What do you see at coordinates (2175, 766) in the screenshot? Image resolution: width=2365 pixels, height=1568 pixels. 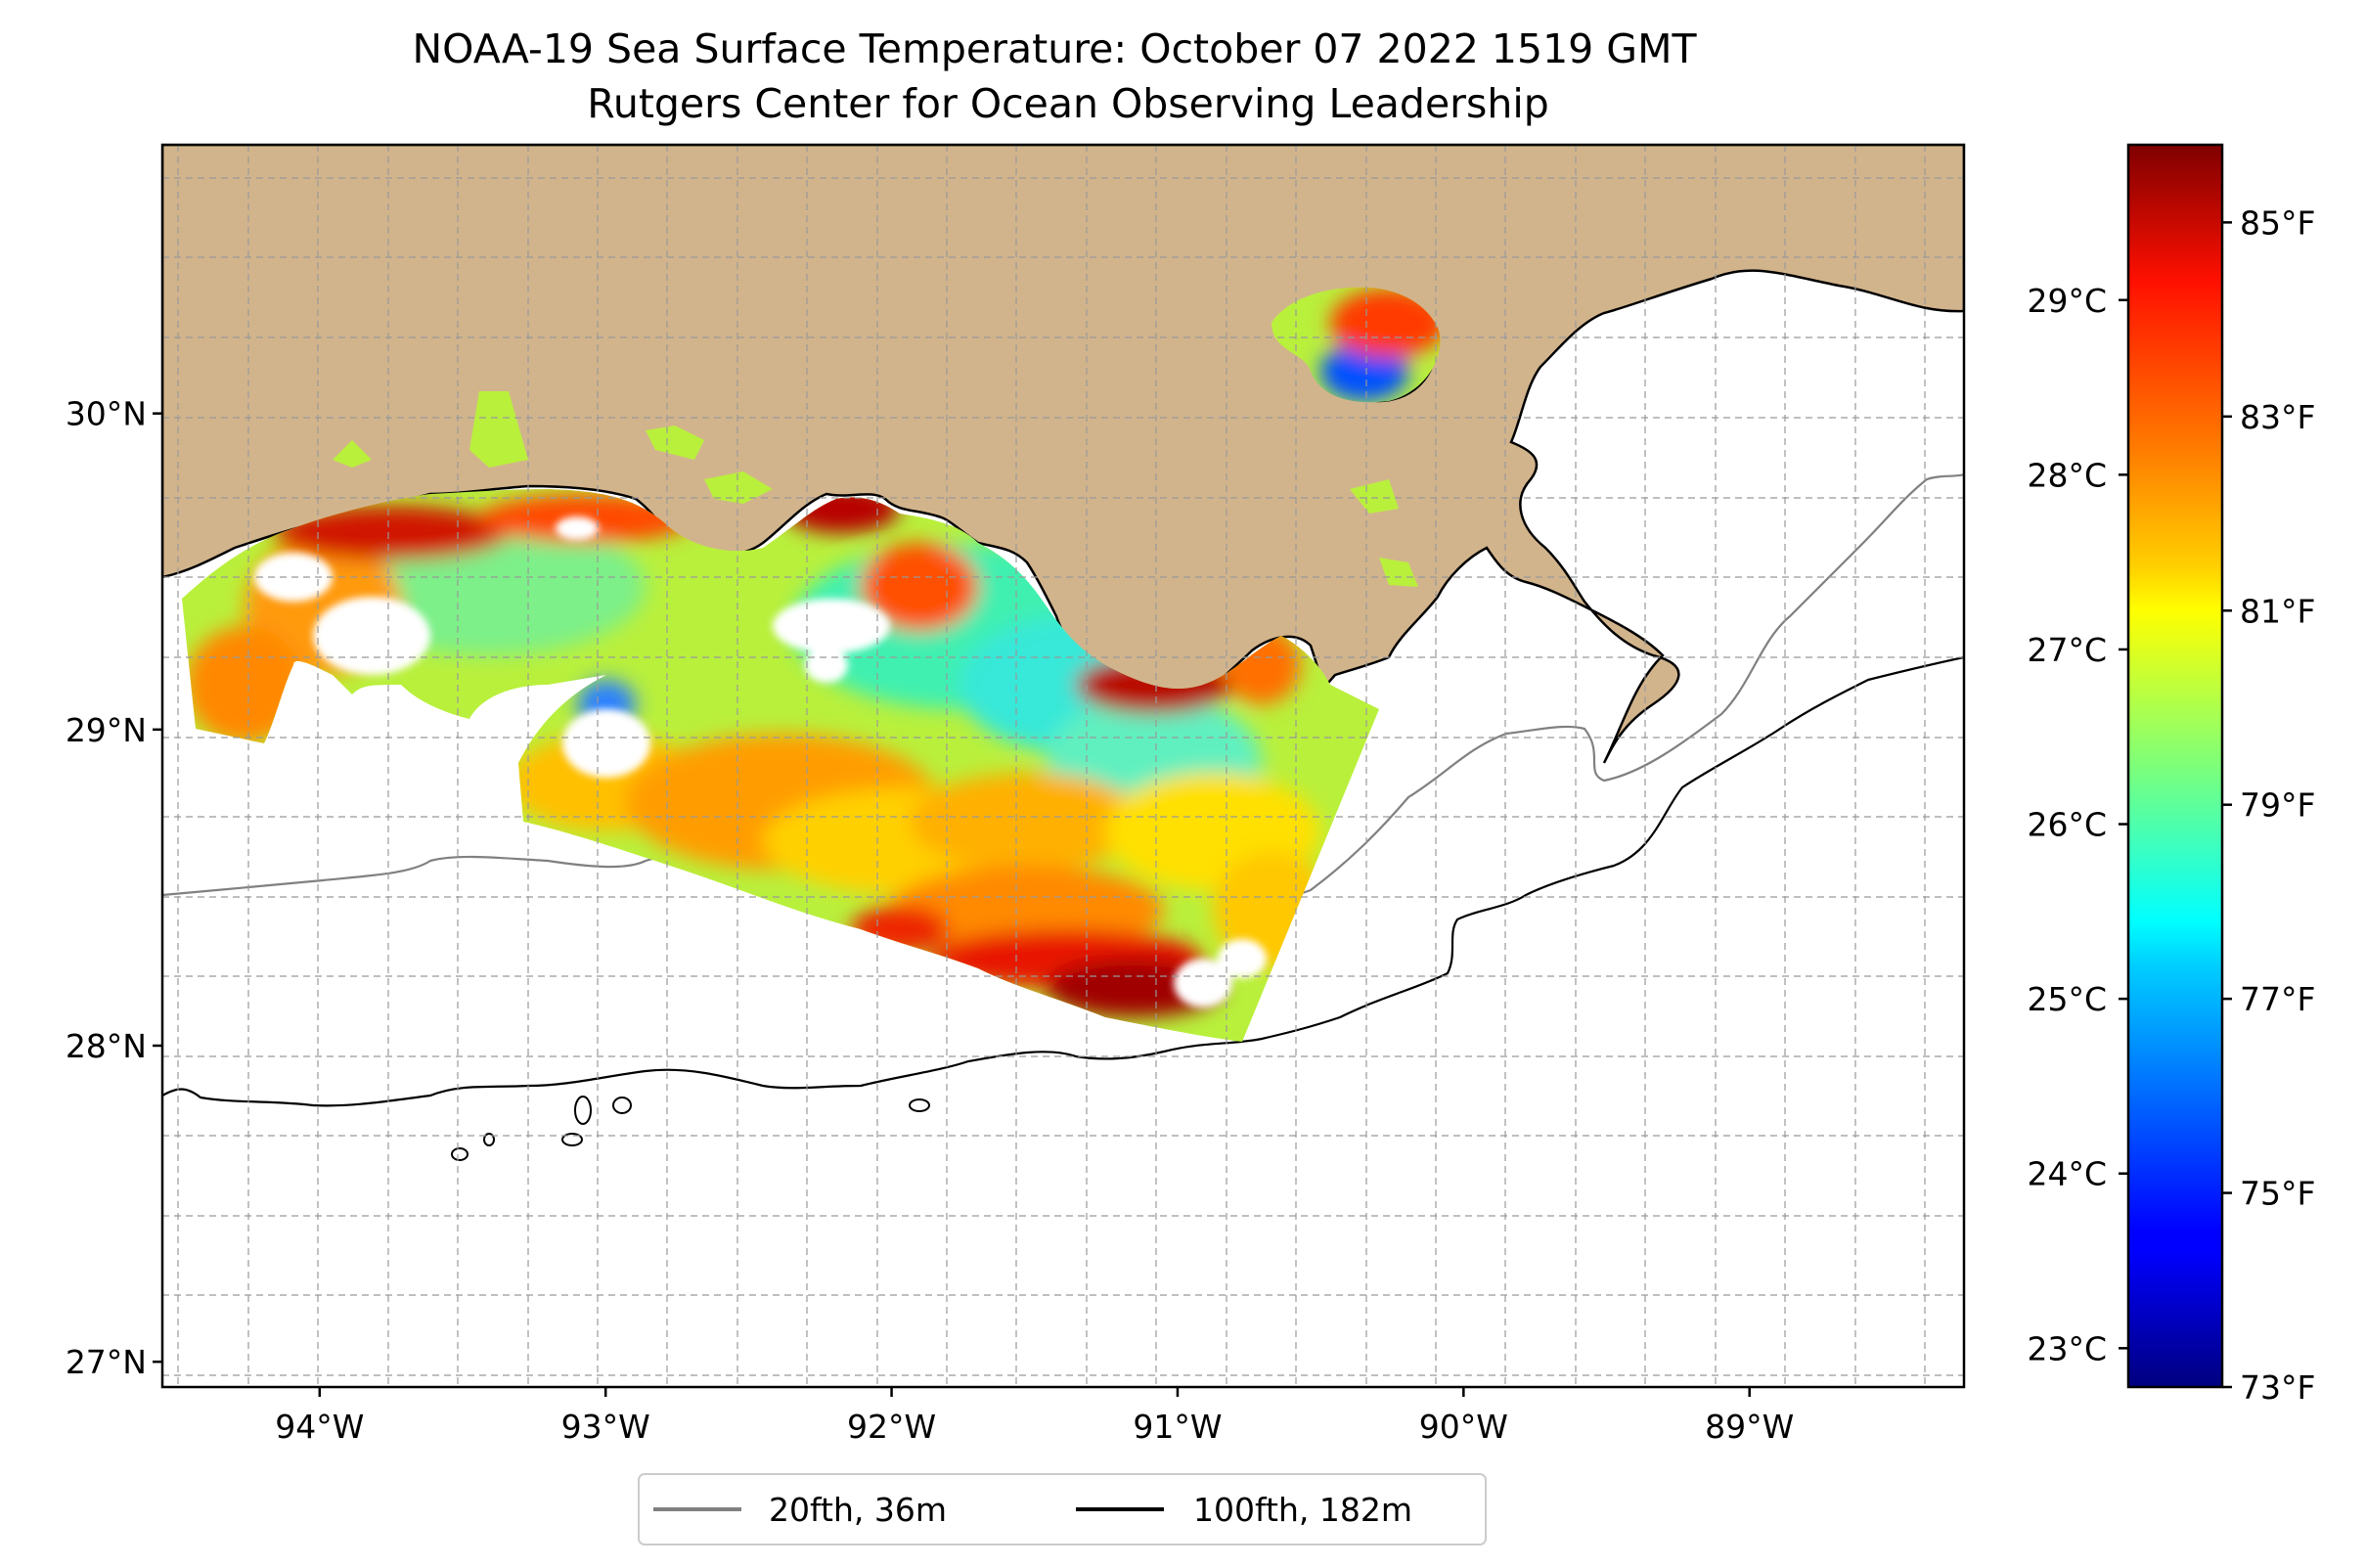 I see `colorbar-gradient` at bounding box center [2175, 766].